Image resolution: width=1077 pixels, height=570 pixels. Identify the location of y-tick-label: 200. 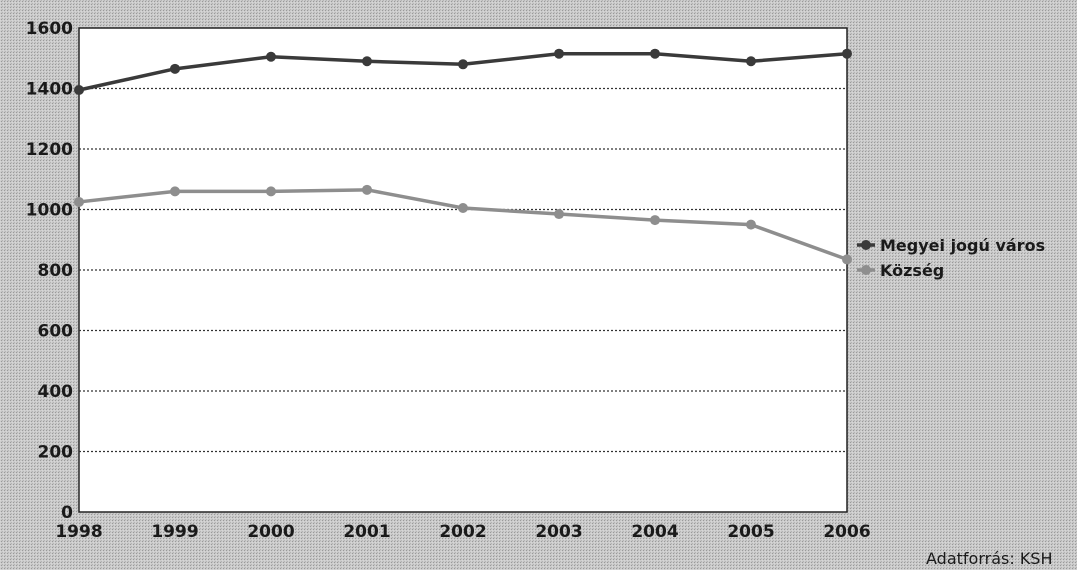
(56, 453).